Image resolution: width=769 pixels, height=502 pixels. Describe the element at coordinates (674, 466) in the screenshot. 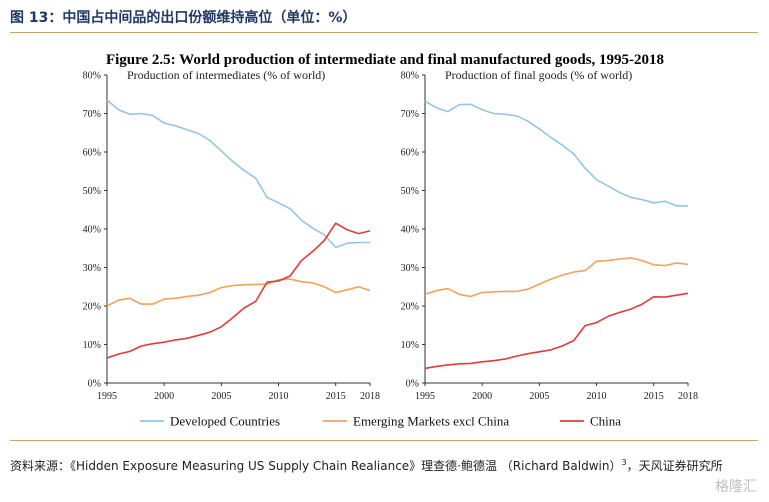

I see `source-suffix: ，天风证券研究所` at that location.